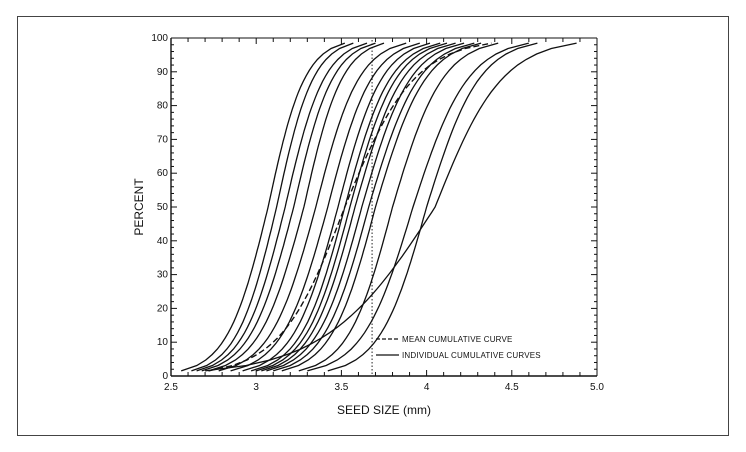 This screenshot has width=746, height=452. What do you see at coordinates (597, 387) in the screenshot?
I see `x-tick-label: 5.0` at bounding box center [597, 387].